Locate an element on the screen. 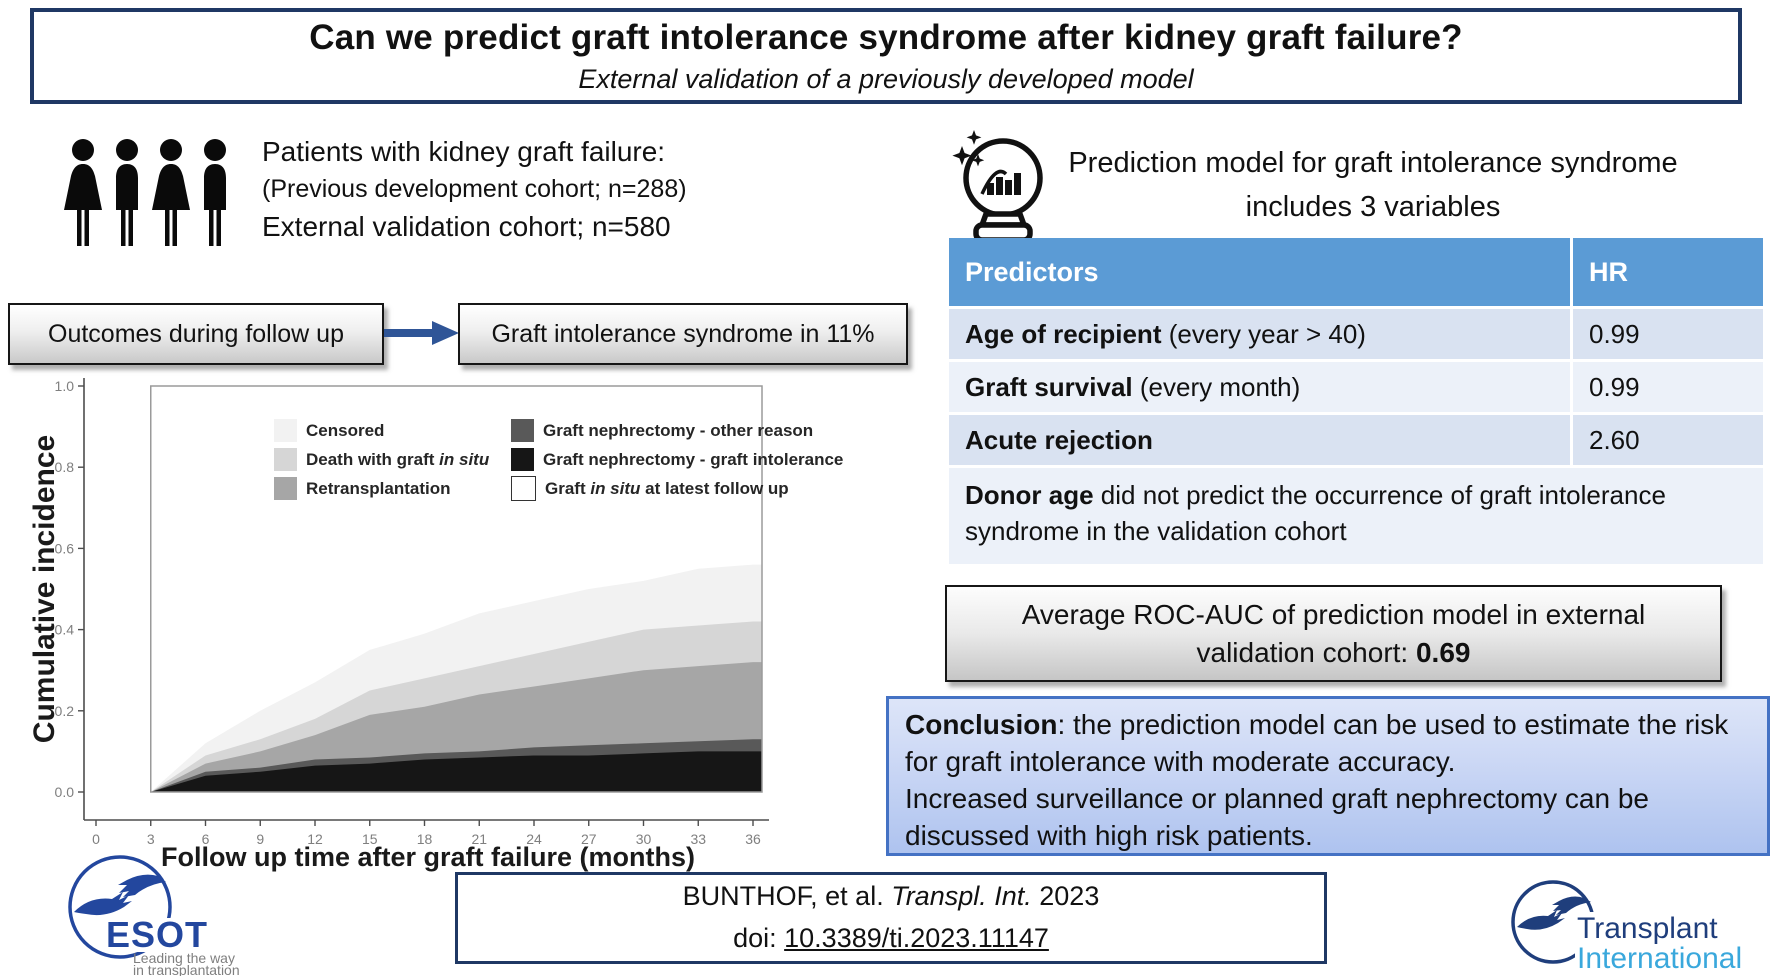 This screenshot has height=976, width=1772. table-header-hr: HR is located at coordinates (1668, 272).